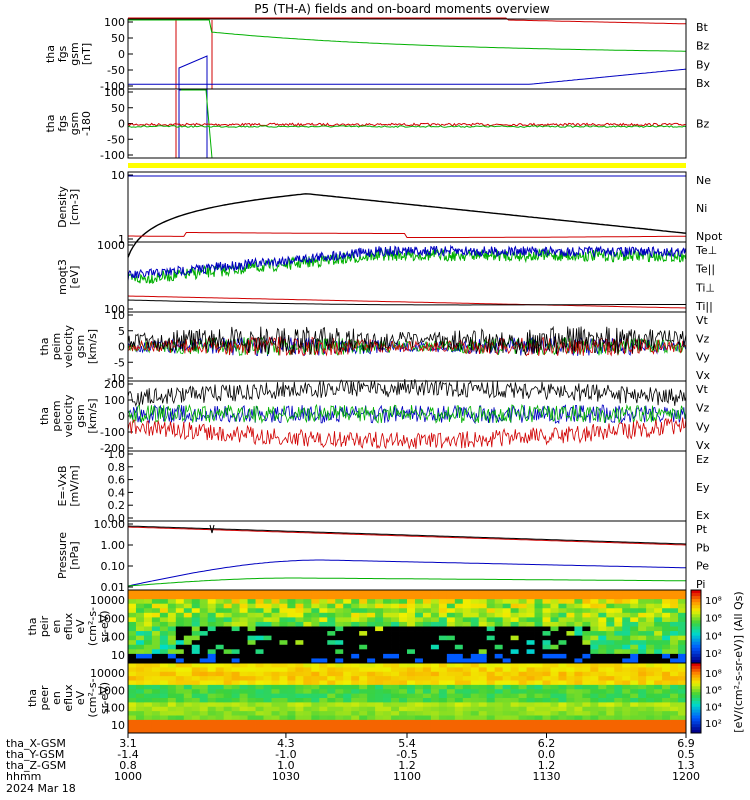 The width and height of the screenshot is (750, 800). Describe the element at coordinates (696, 698) in the screenshot. I see `colorbar-frame` at that location.